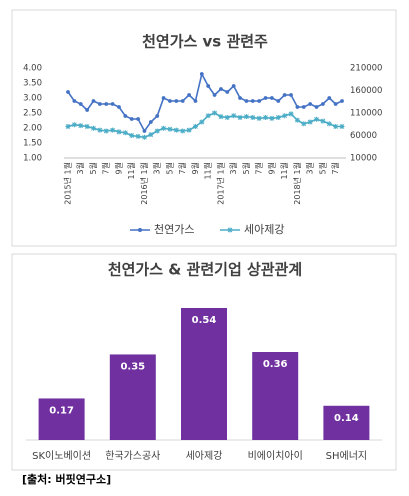  What do you see at coordinates (32, 144) in the screenshot?
I see `y-tick-label: 1.50` at bounding box center [32, 144].